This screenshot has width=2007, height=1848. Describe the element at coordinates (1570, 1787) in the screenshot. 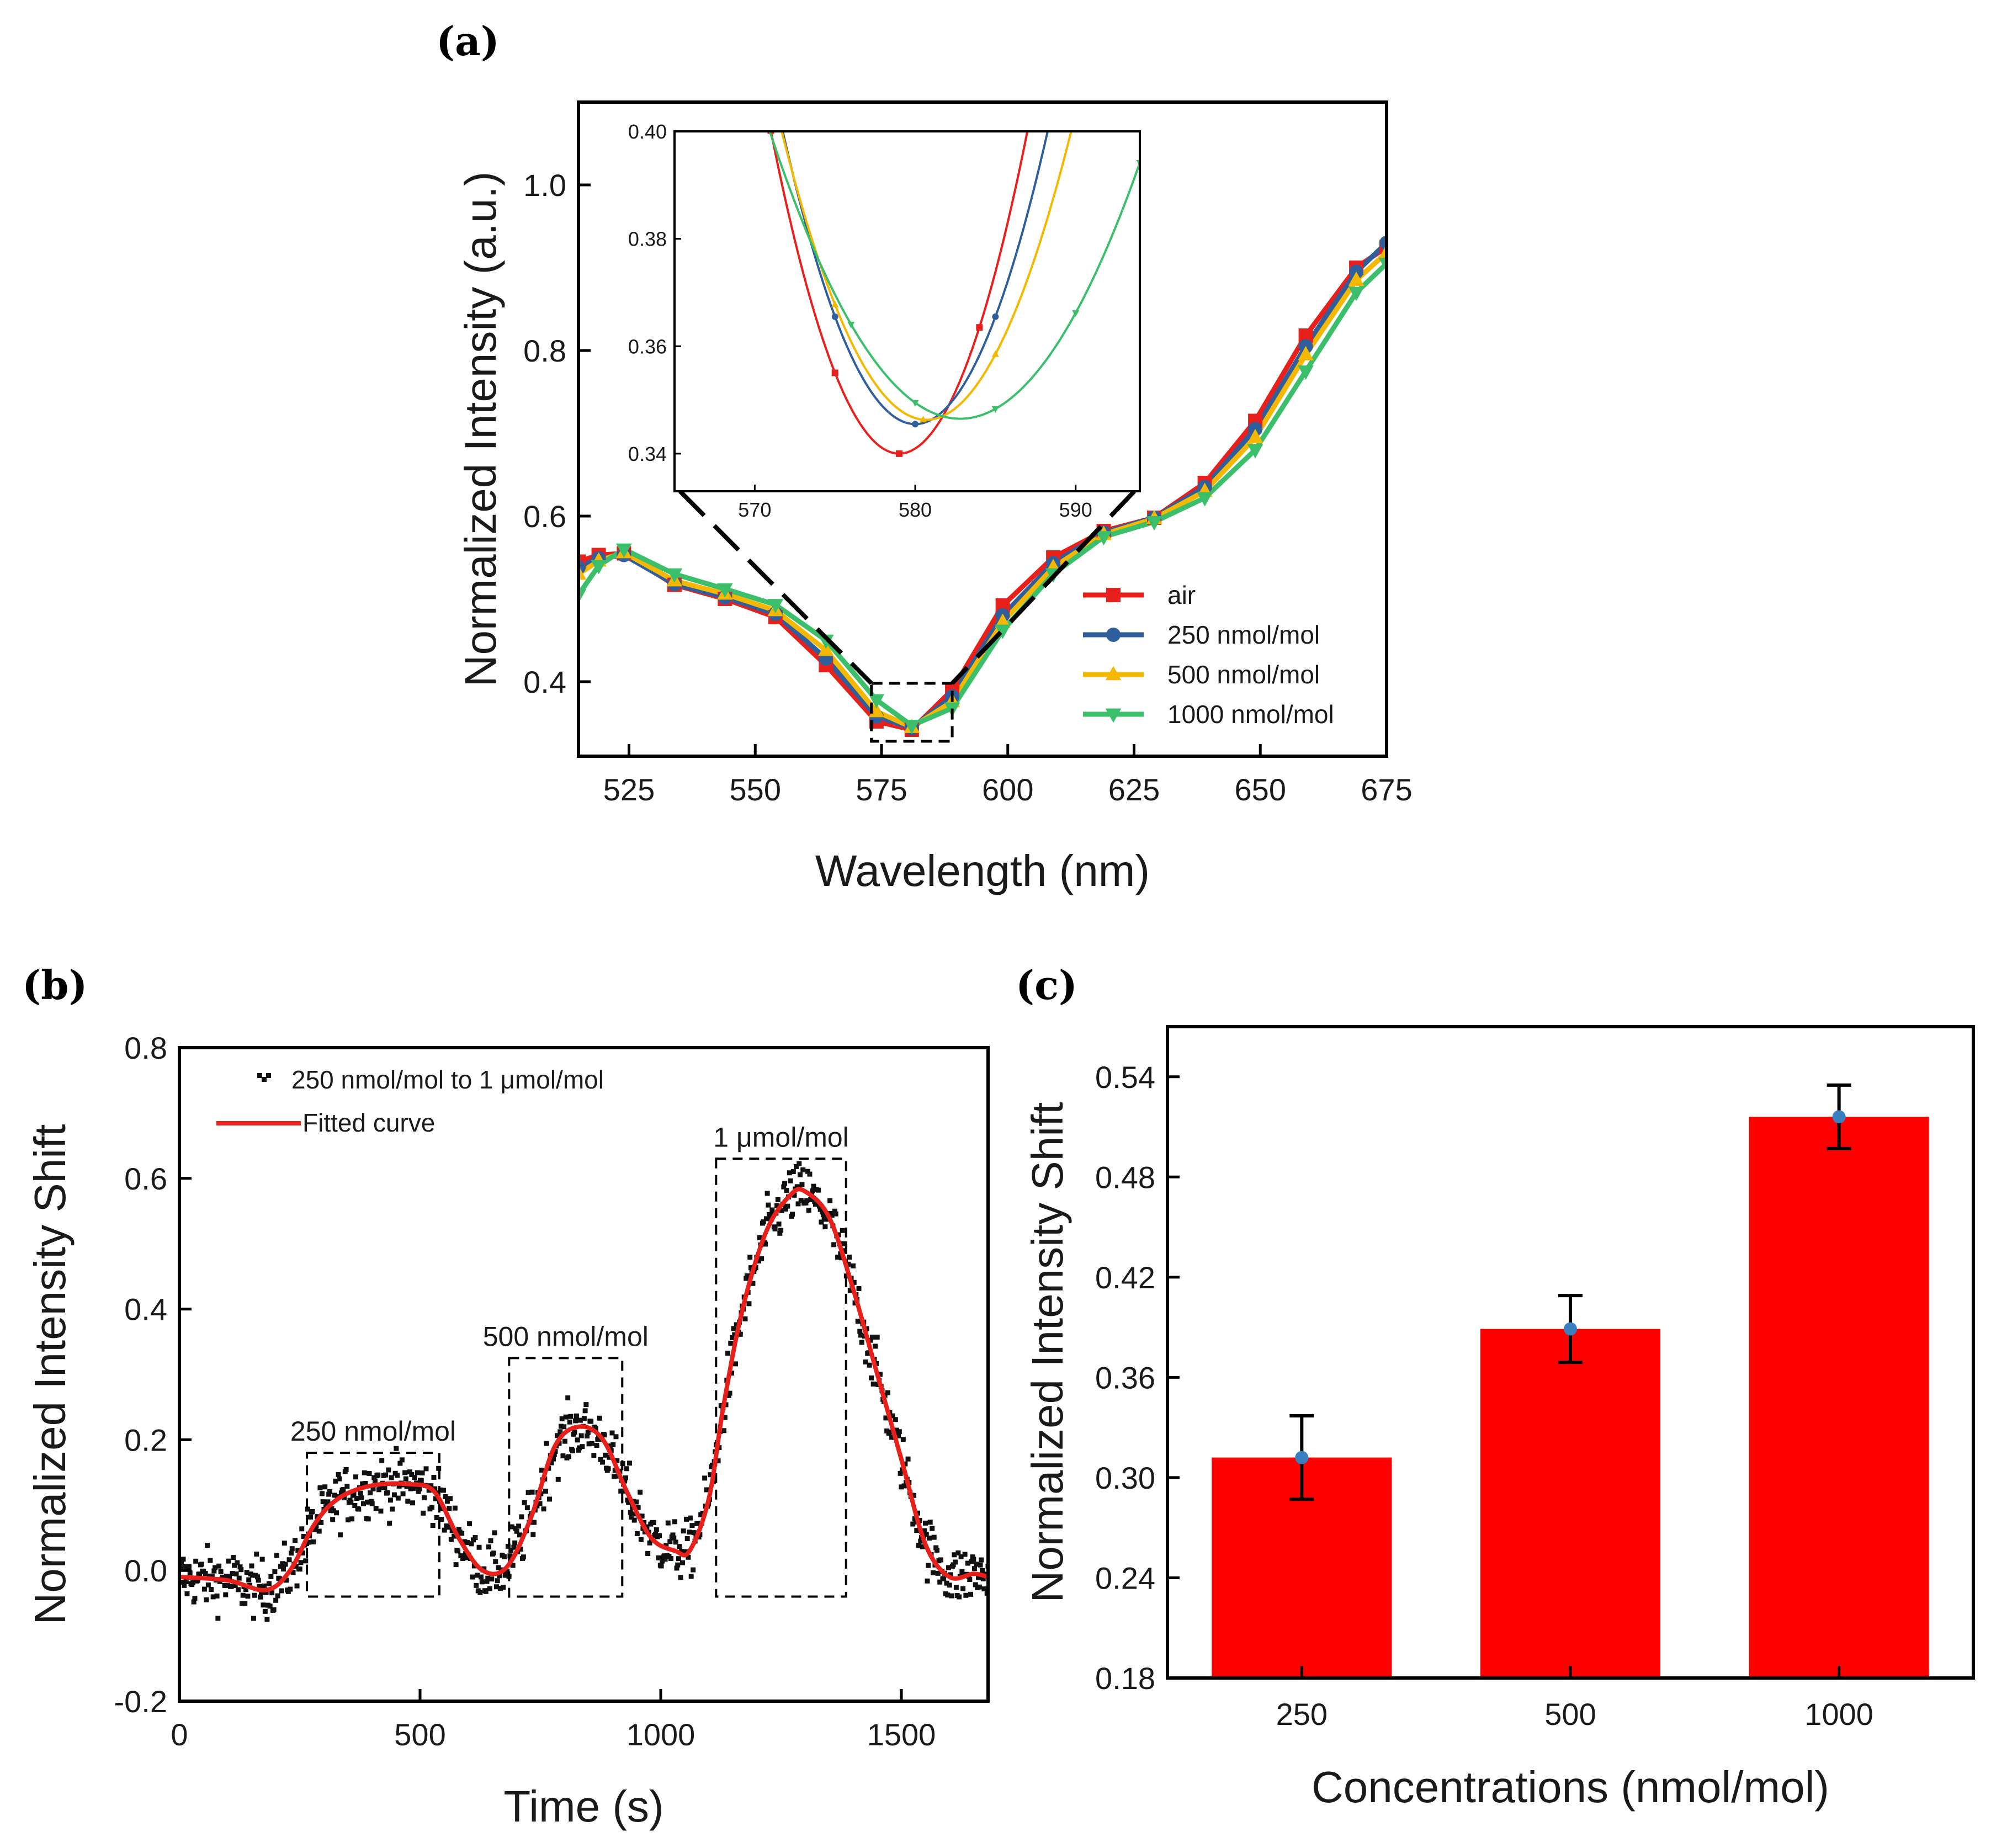

I see `panel-c-x-axis-title: Concentrations (nmol/mol)` at that location.